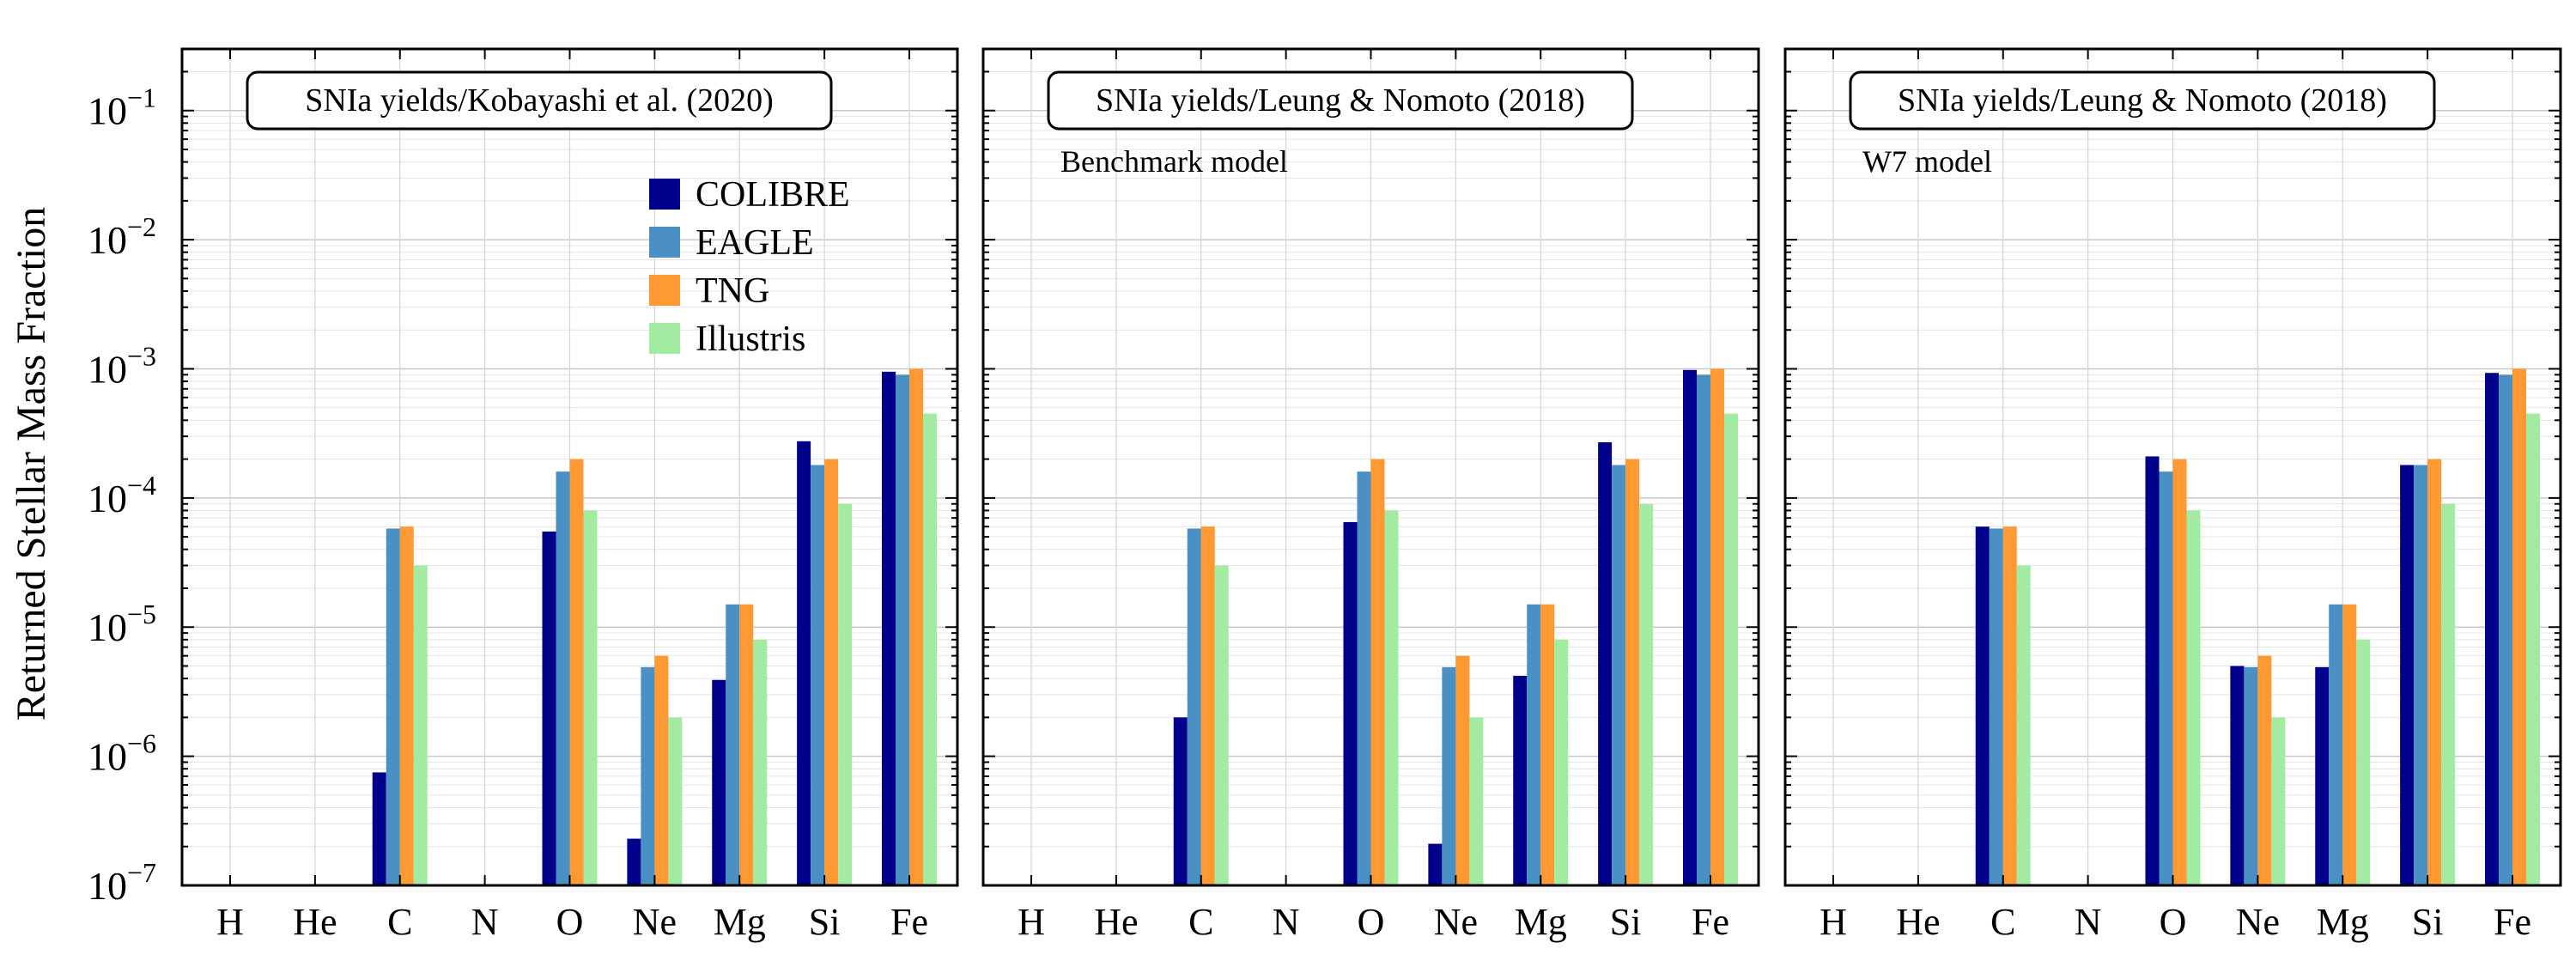  Describe the element at coordinates (539, 101) in the screenshot. I see `panel-title: SNIa yields/Kobayashi et al. (2020)` at that location.